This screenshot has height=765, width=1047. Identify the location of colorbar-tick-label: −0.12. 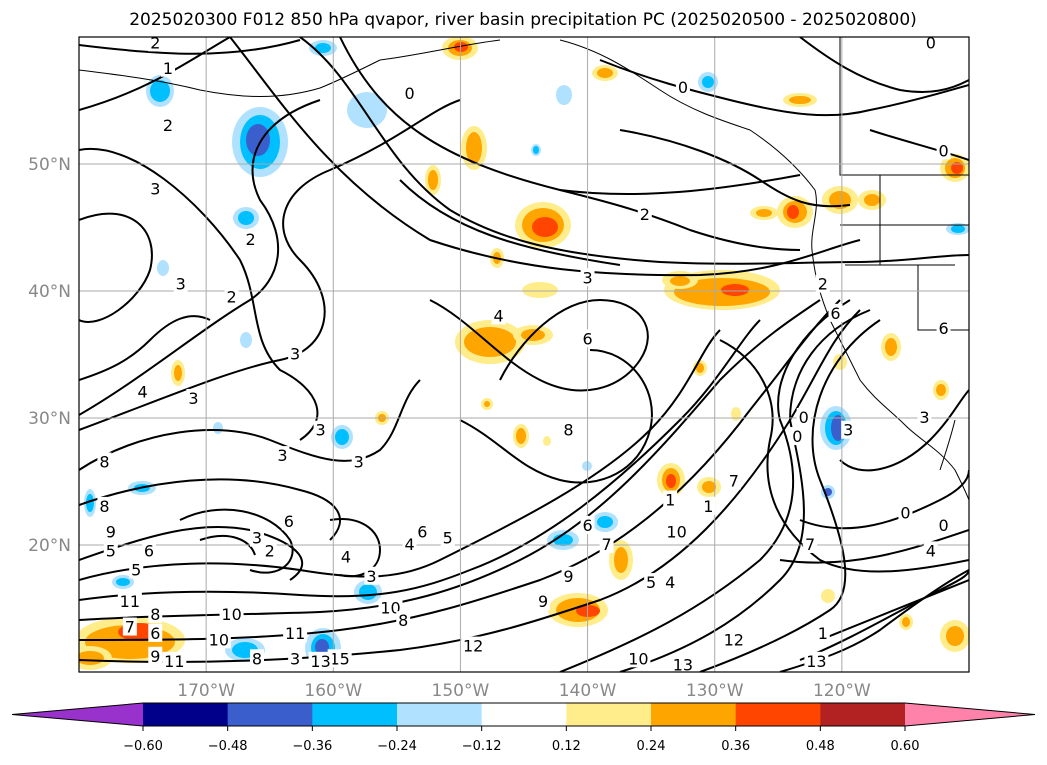
(482, 746).